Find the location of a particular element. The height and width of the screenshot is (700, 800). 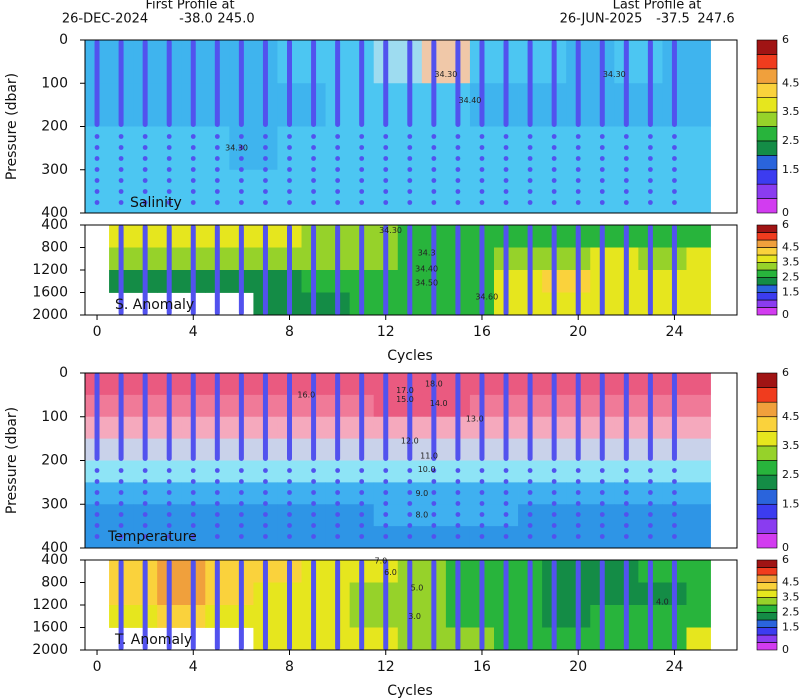

colorbar-label: 6 is located at coordinates (785, 372).